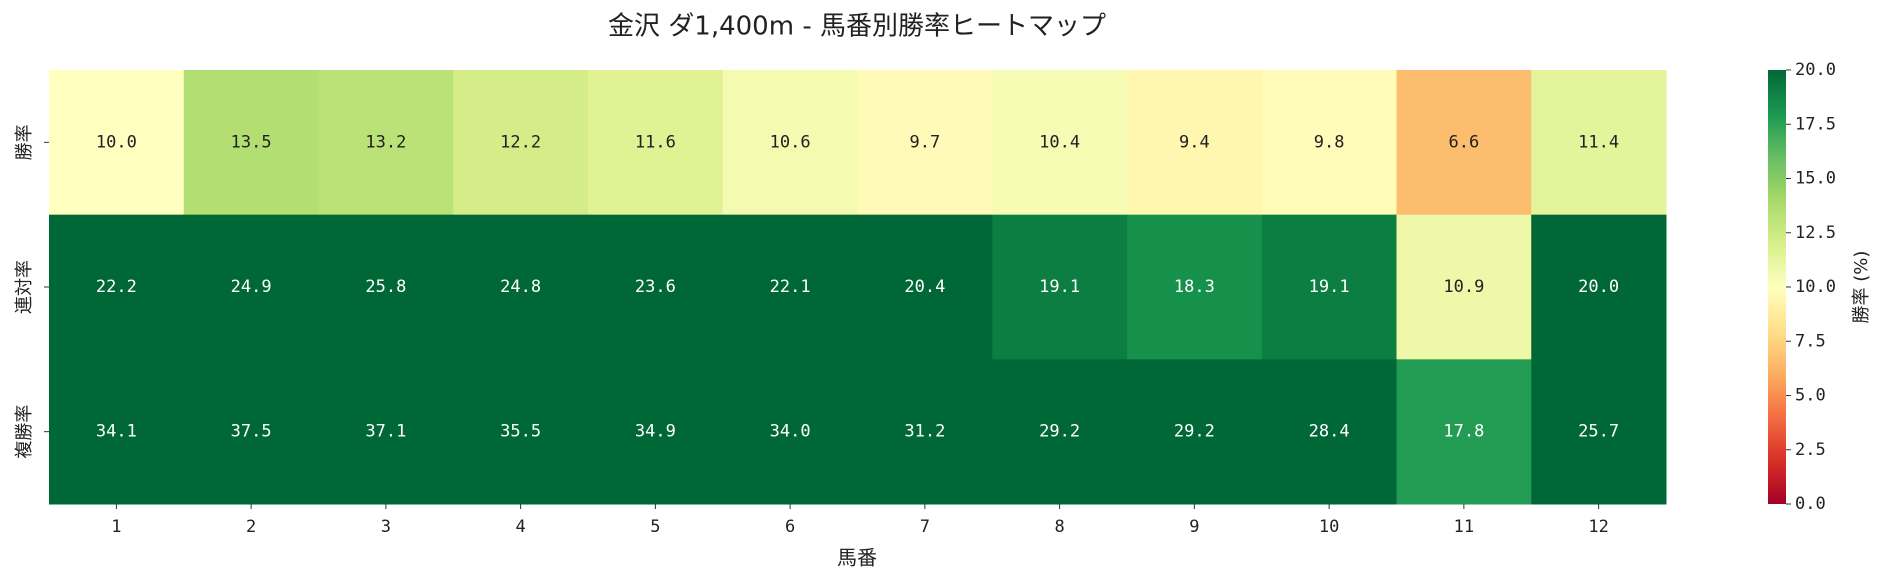 This screenshot has width=1887, height=585. I want to click on cell-label: 6.6, so click(1464, 142).